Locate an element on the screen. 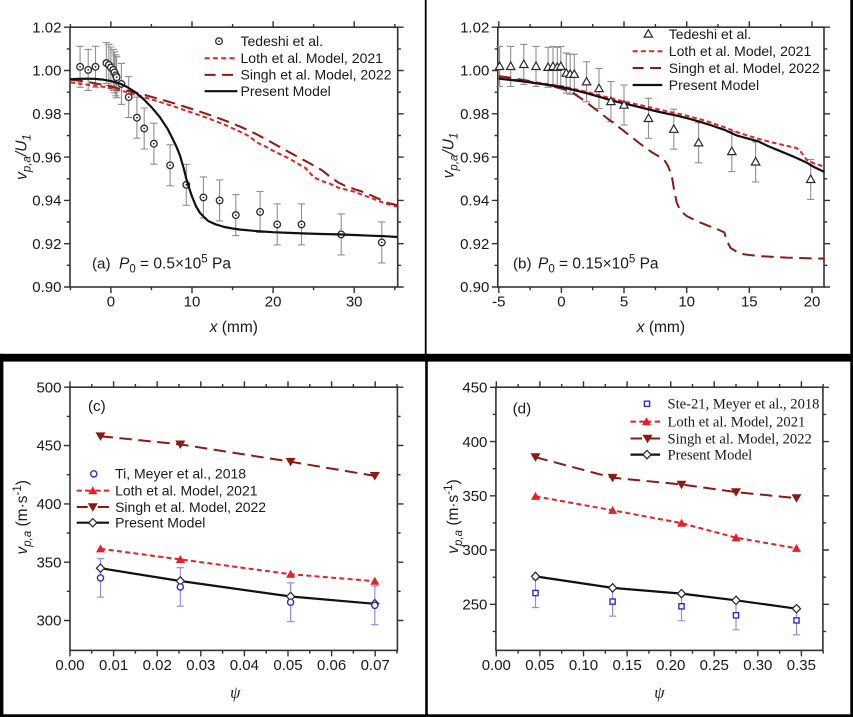  svg-text: 5 is located at coordinates (624, 302).